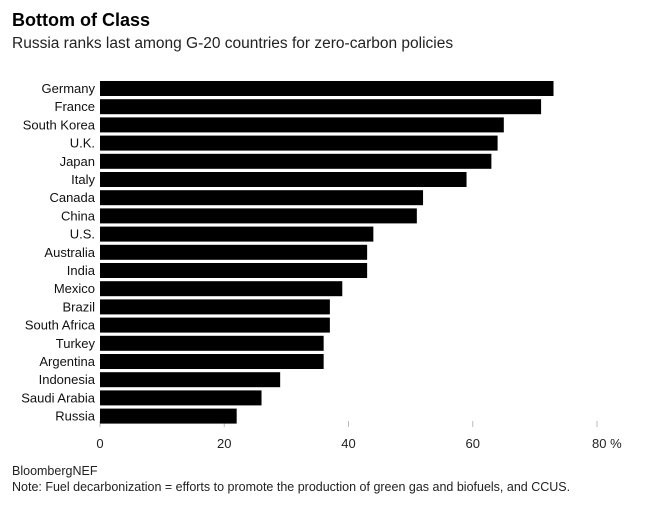 This screenshot has height=514, width=650. What do you see at coordinates (296, 161) in the screenshot?
I see `bar-japan` at bounding box center [296, 161].